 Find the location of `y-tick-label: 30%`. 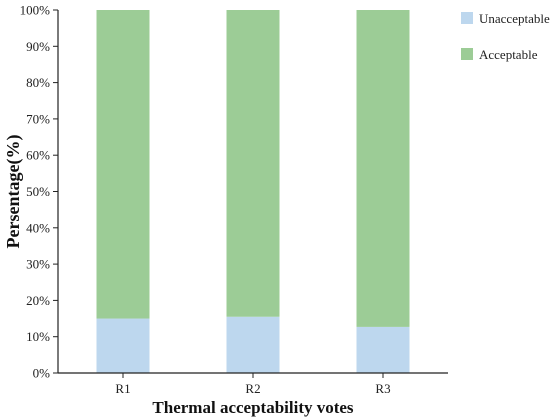

y-tick-label: 30% is located at coordinates (38, 264).